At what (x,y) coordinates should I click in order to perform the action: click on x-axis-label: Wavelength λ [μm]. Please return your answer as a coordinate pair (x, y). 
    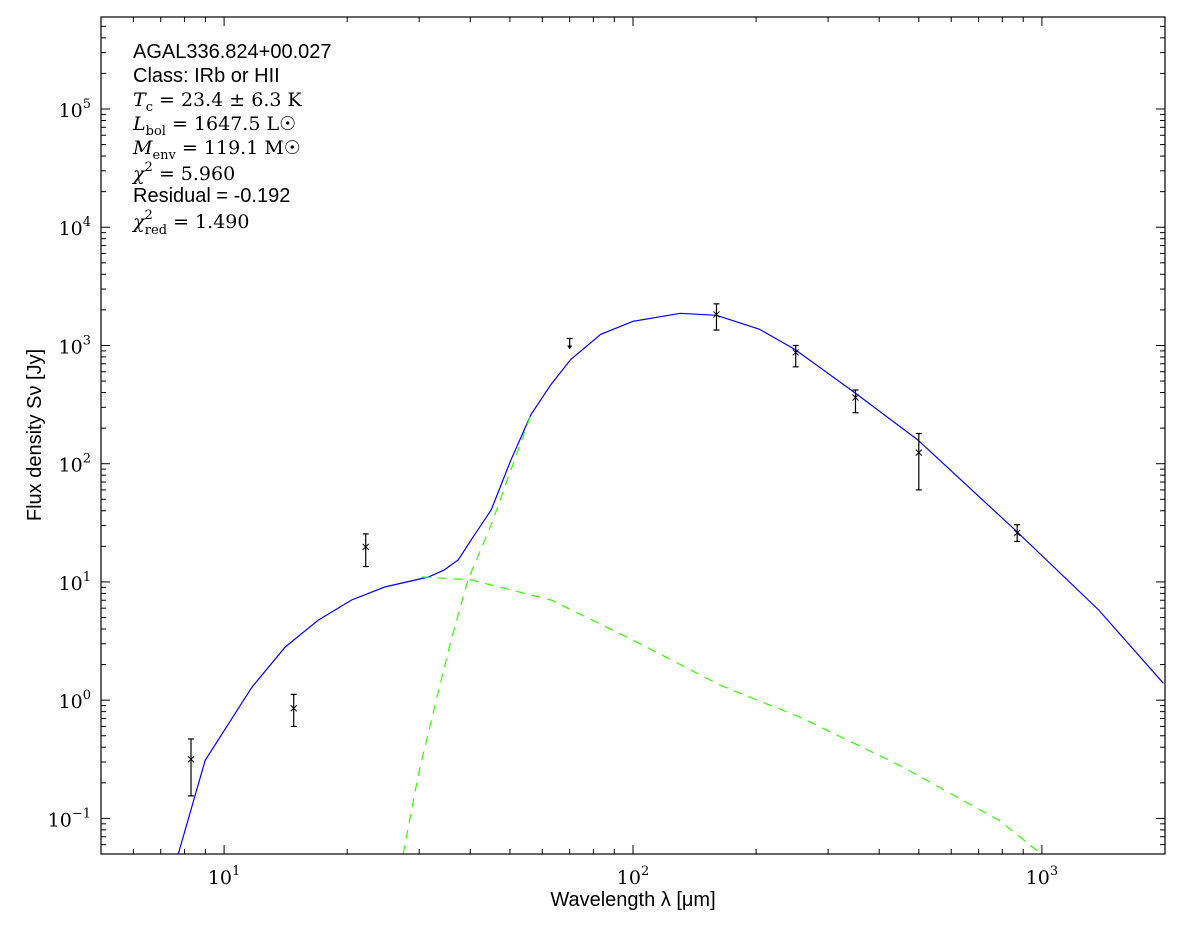
    Looking at the image, I should click on (632, 900).